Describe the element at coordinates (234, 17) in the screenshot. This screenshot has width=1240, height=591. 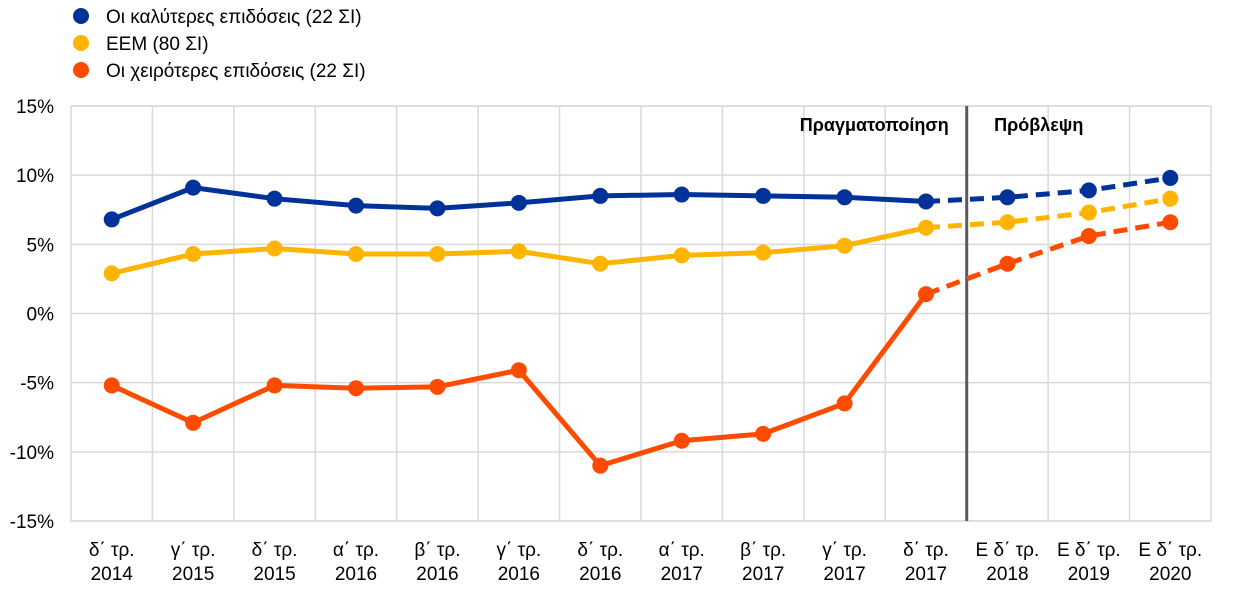
I see `legend-label: Οι καλύτερες επιδόσεις (22 ΣΙ)` at that location.